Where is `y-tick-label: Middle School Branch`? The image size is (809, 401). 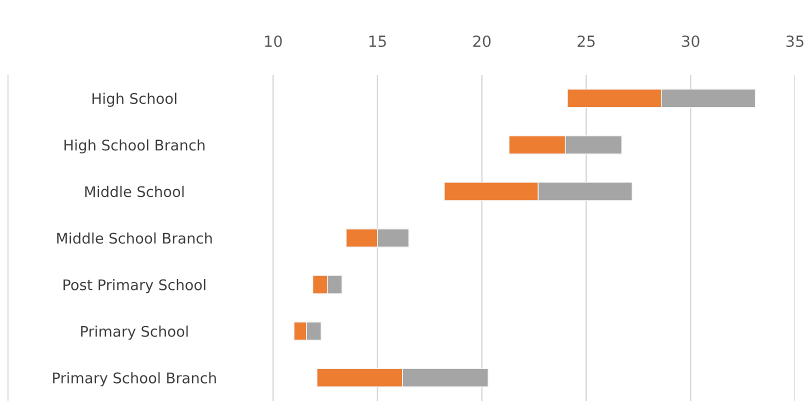
y-tick-label: Middle School Branch is located at coordinates (134, 238).